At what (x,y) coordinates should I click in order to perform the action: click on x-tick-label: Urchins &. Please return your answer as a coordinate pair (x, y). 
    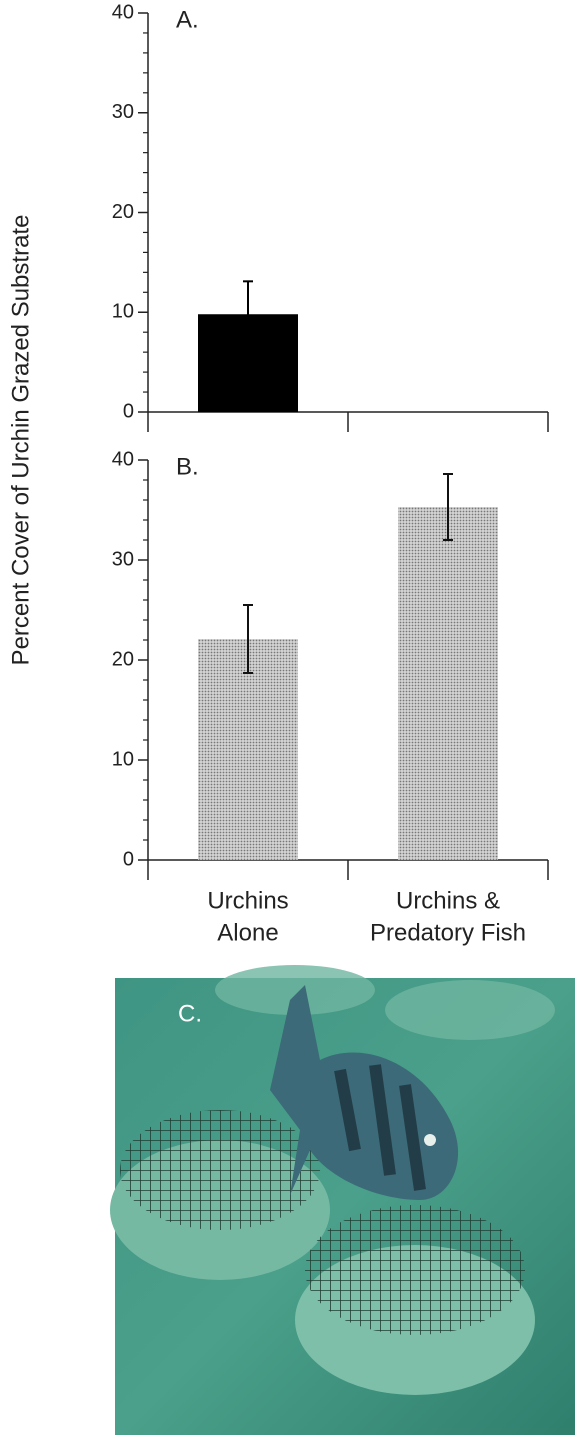
    Looking at the image, I should click on (448, 900).